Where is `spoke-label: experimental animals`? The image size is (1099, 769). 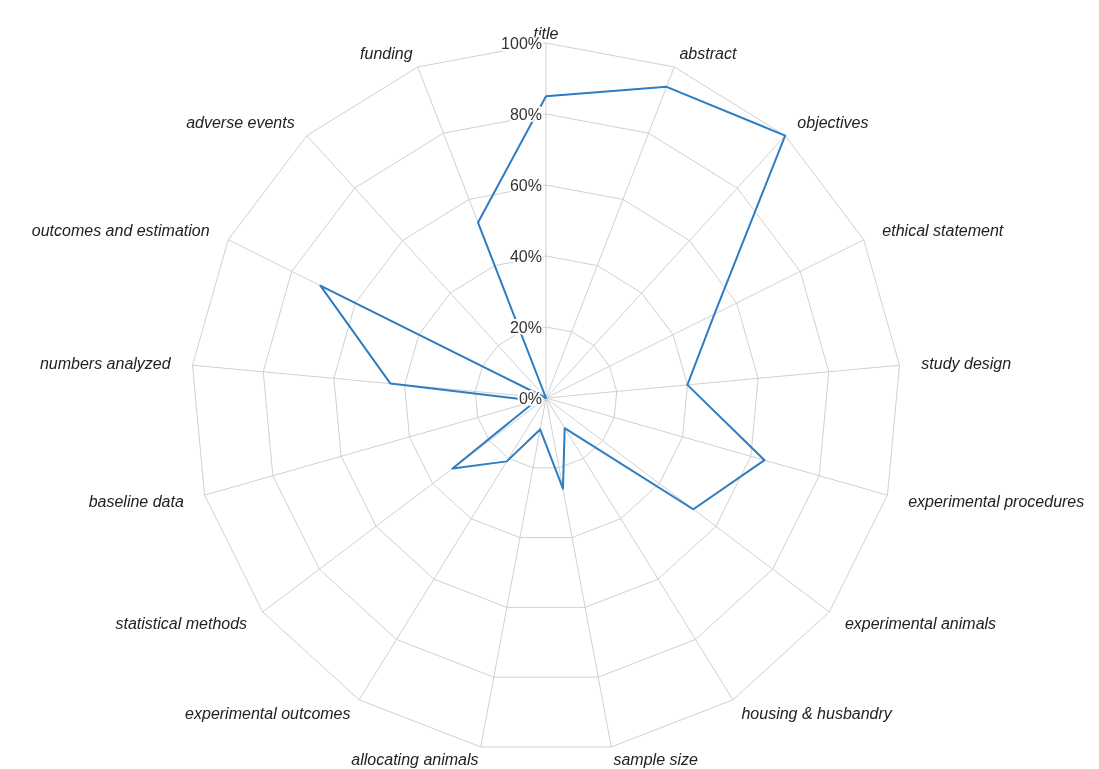
spoke-label: experimental animals is located at coordinates (920, 624).